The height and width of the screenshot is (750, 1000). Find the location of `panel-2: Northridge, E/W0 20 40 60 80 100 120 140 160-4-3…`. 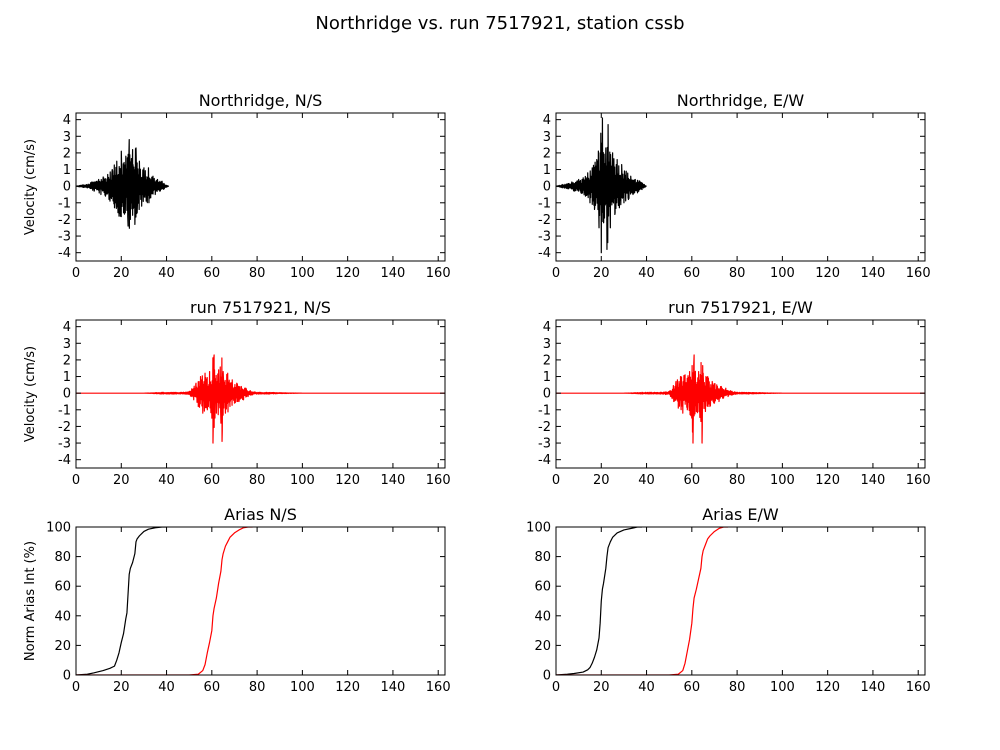

panel-2: Northridge, E/W0 20 40 60 80 100 120 140 160-4-3… is located at coordinates (734, 186).